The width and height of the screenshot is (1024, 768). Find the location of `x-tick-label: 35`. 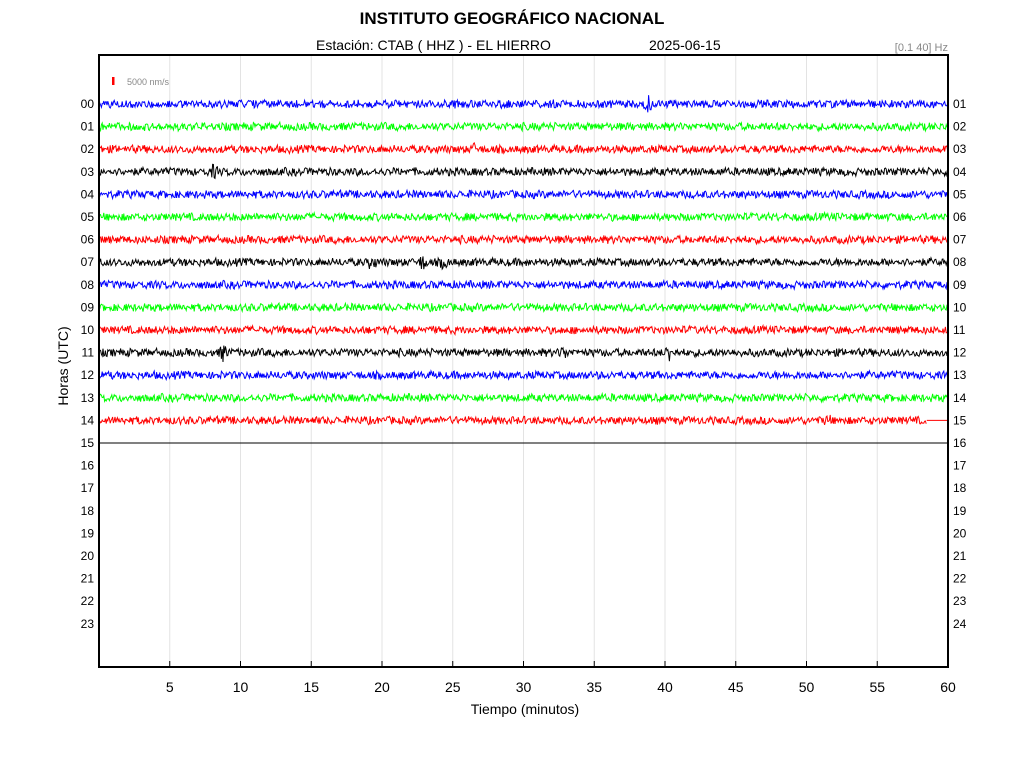

x-tick-label: 35 is located at coordinates (594, 687).